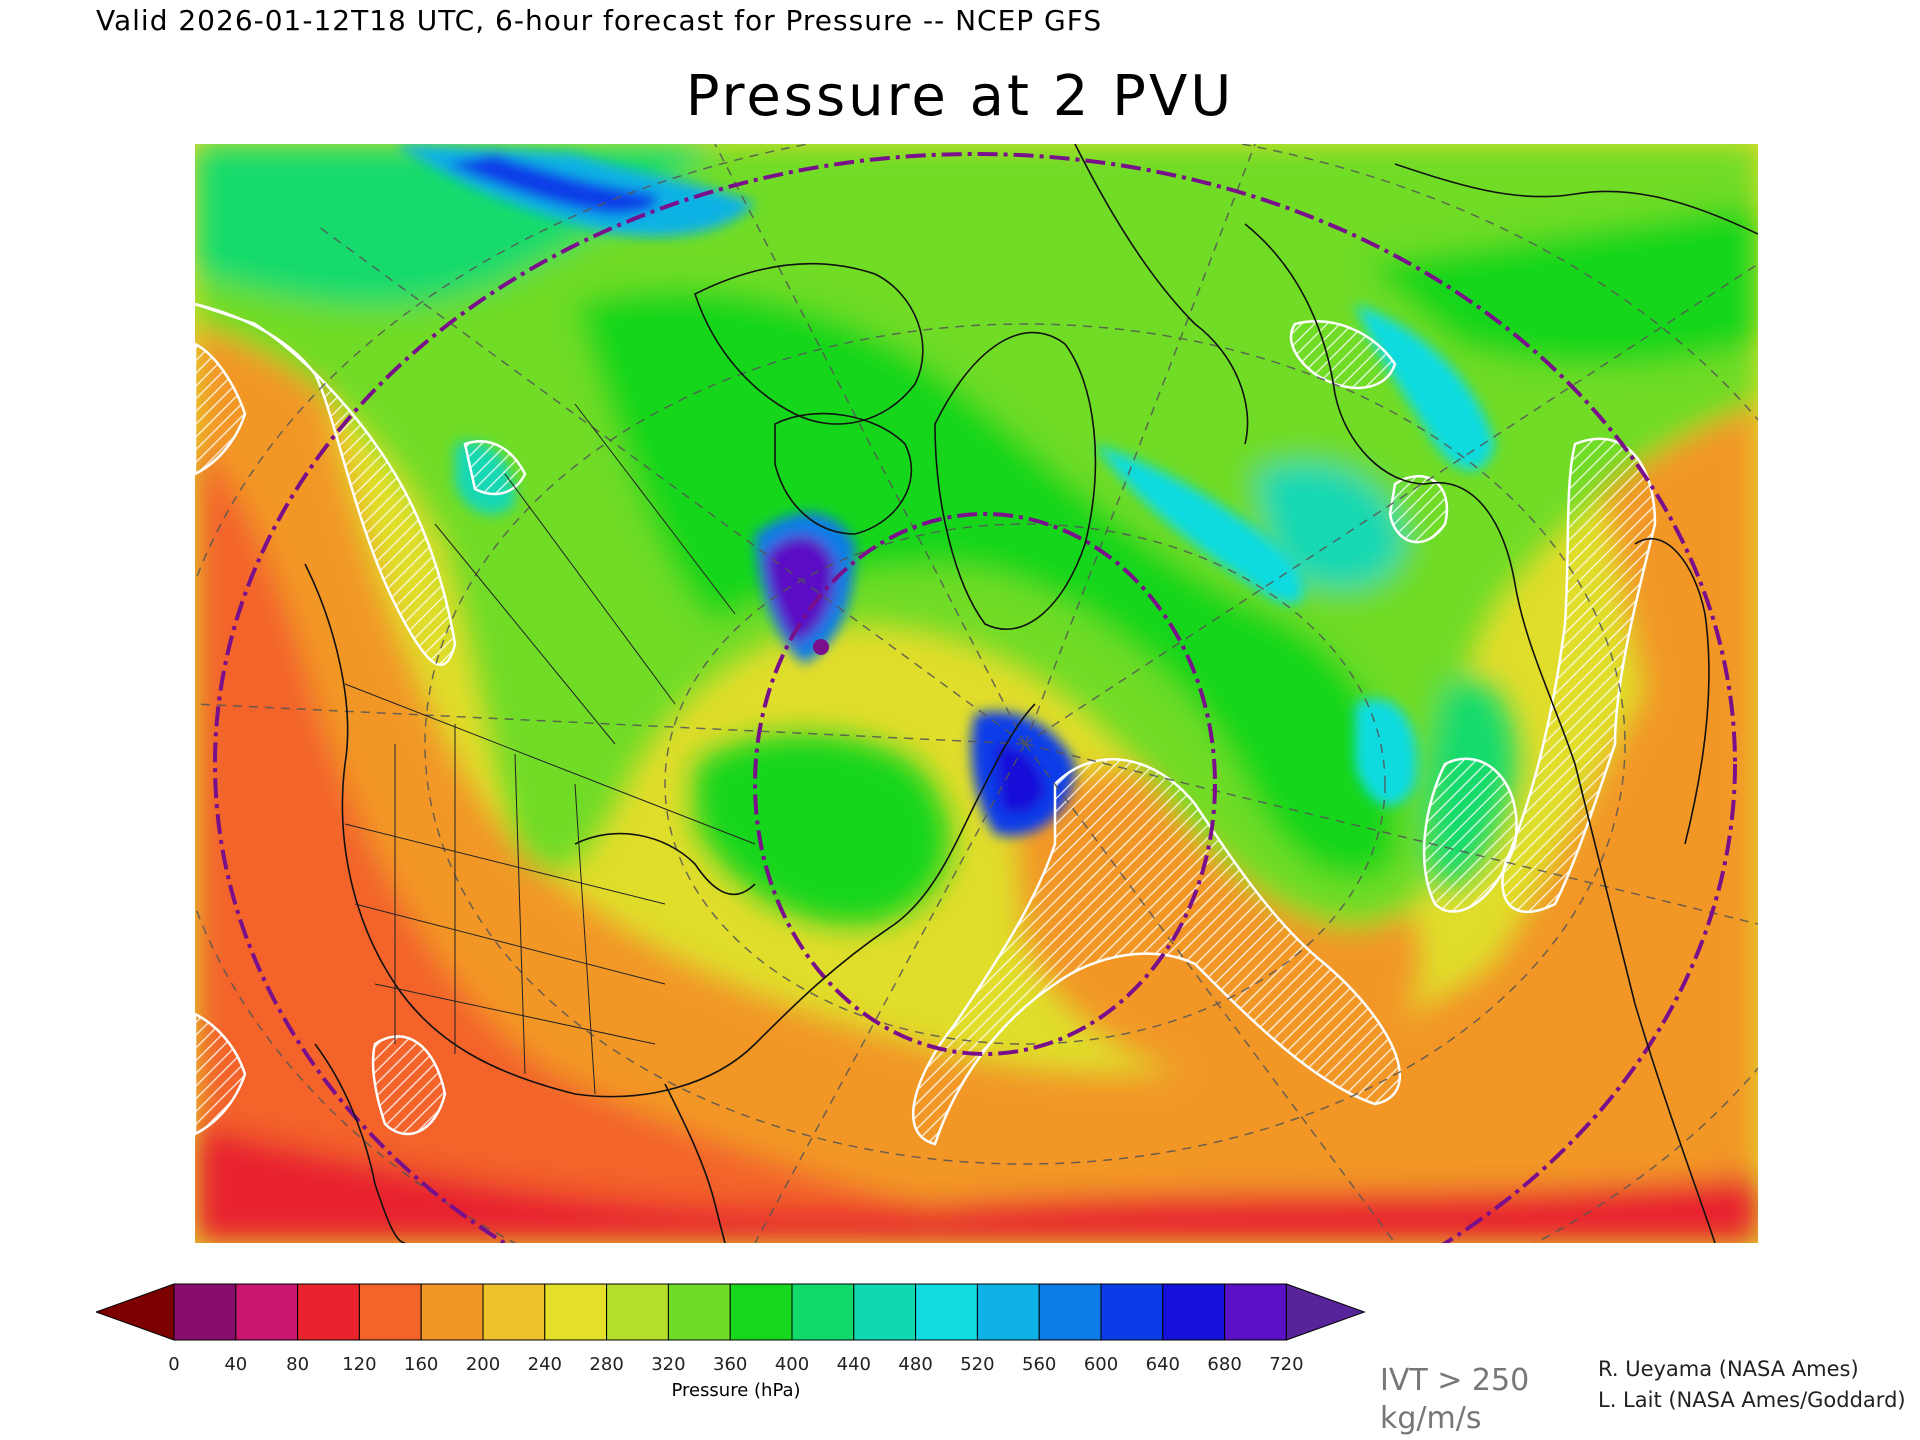 Image resolution: width=1920 pixels, height=1440 pixels. What do you see at coordinates (1162, 1364) in the screenshot?
I see `colorbar-tick-label: 640` at bounding box center [1162, 1364].